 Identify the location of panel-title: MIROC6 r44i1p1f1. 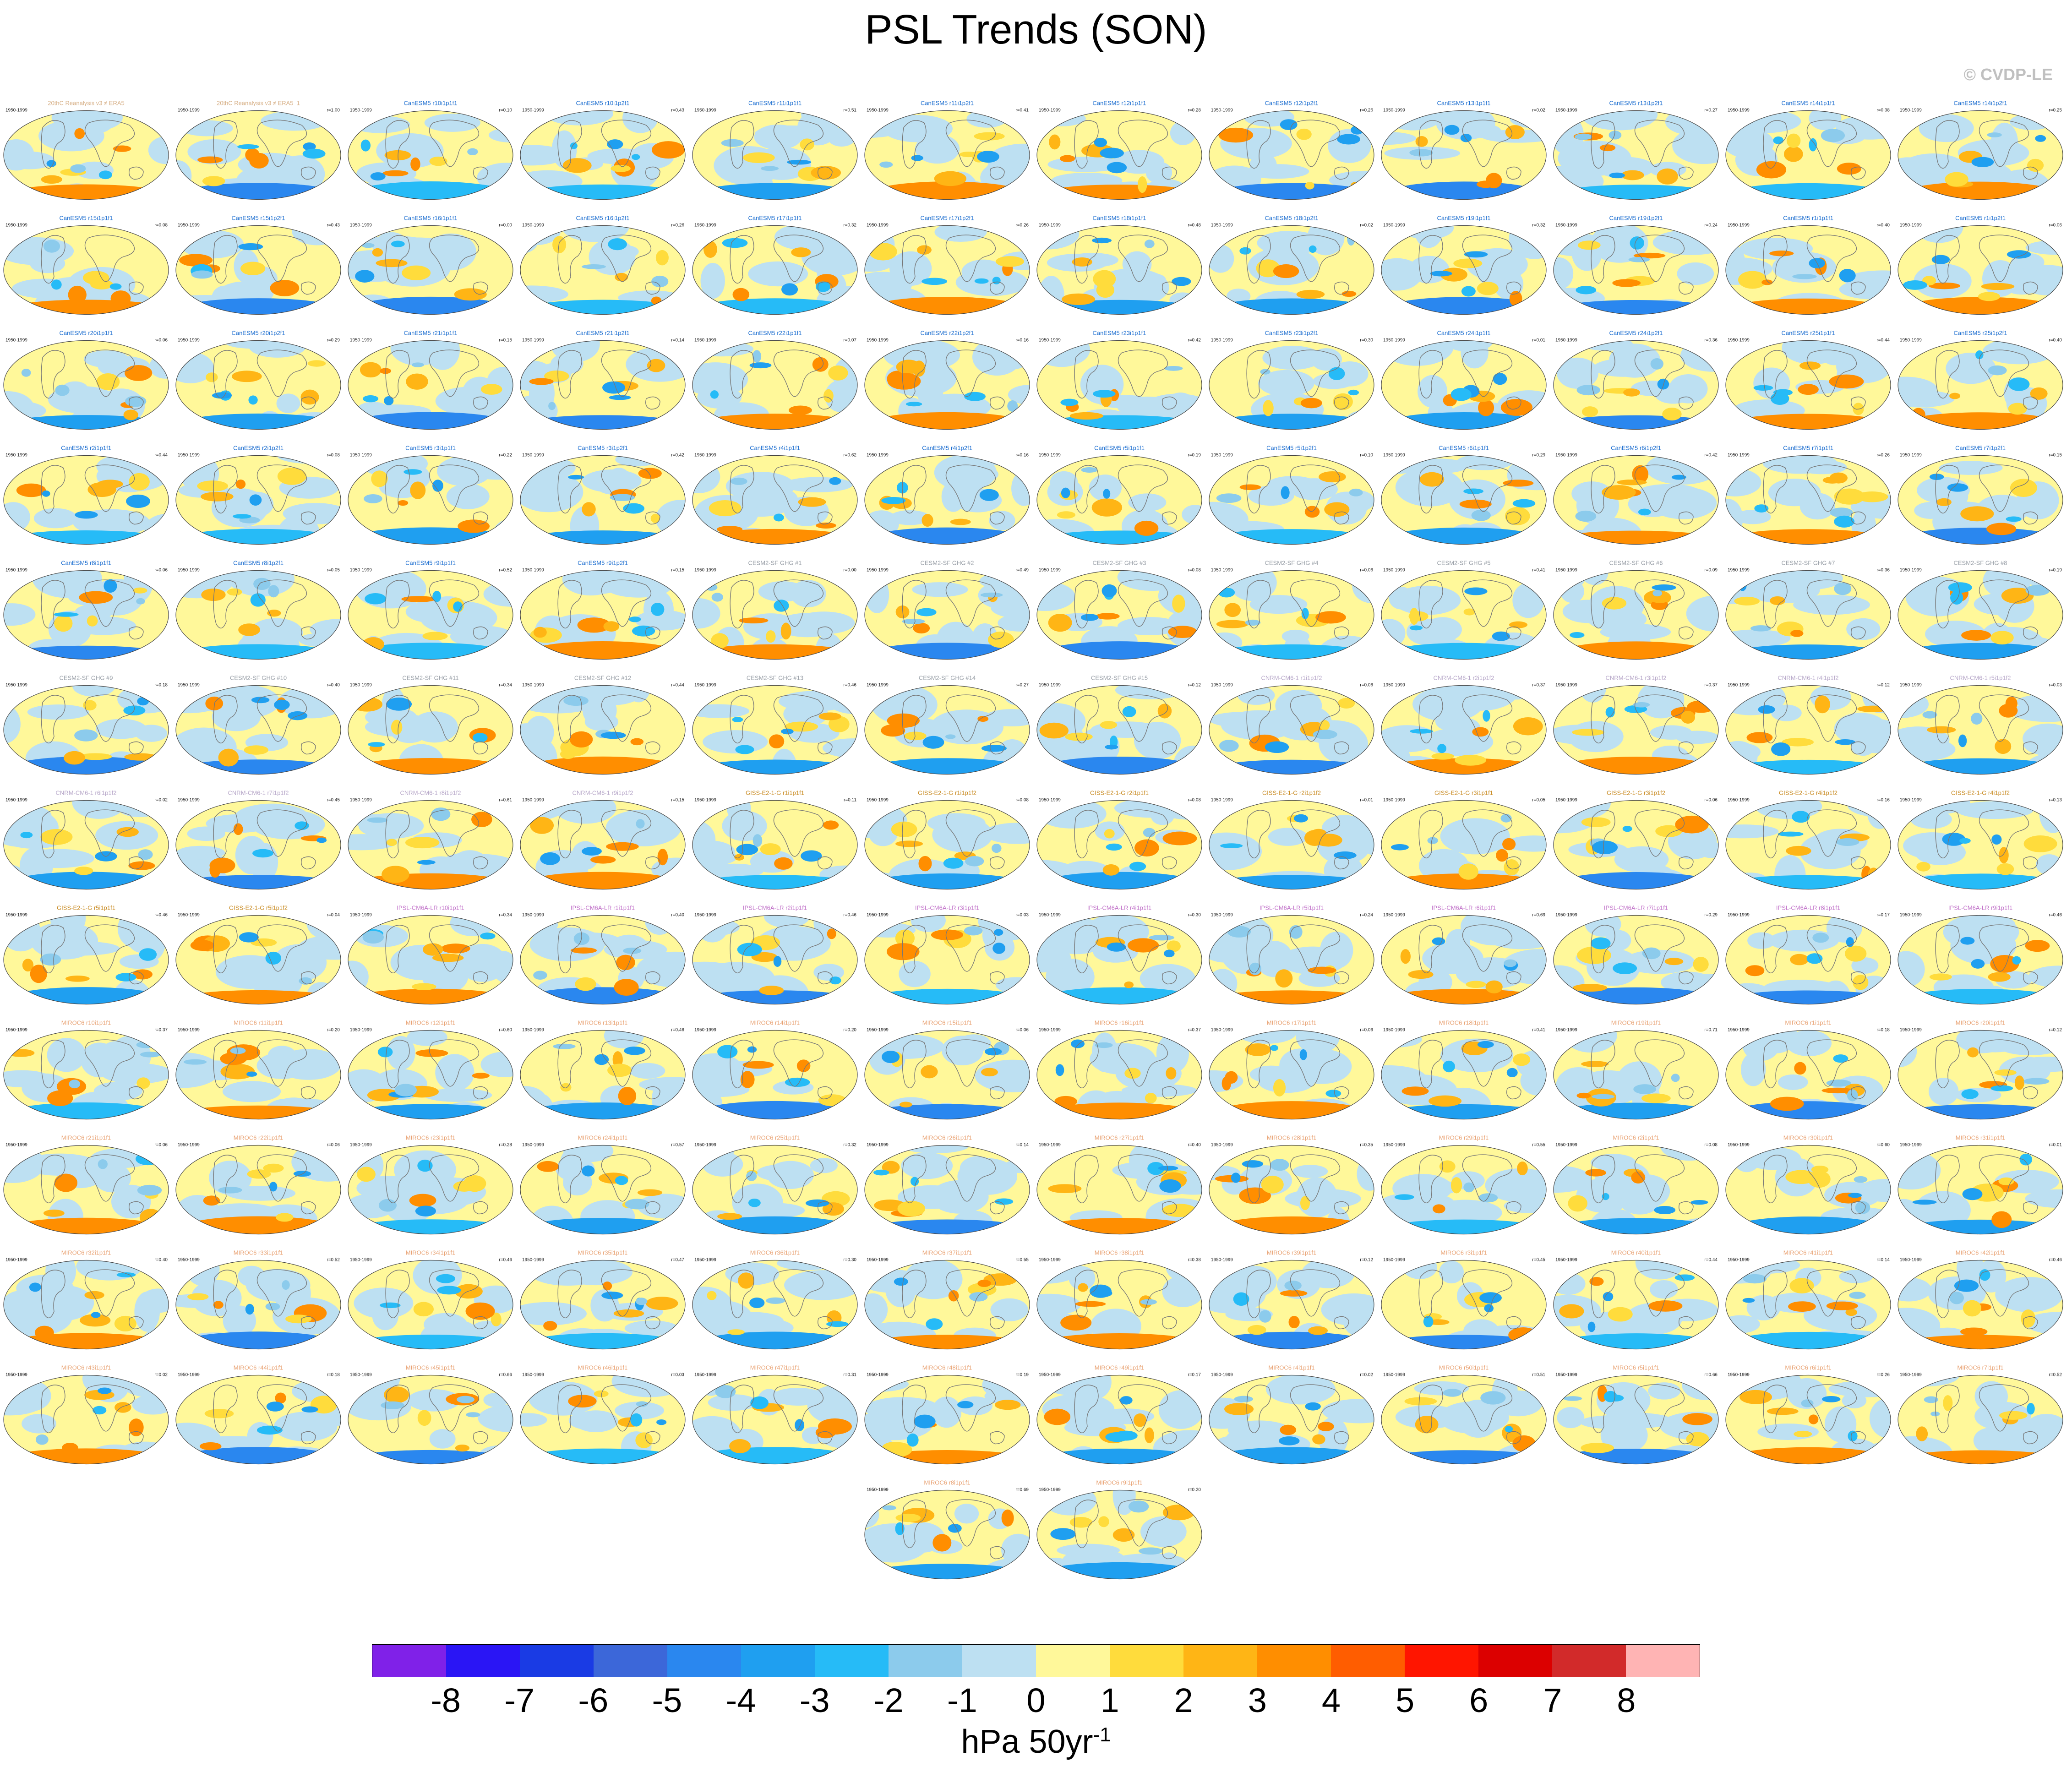
(259, 1367).